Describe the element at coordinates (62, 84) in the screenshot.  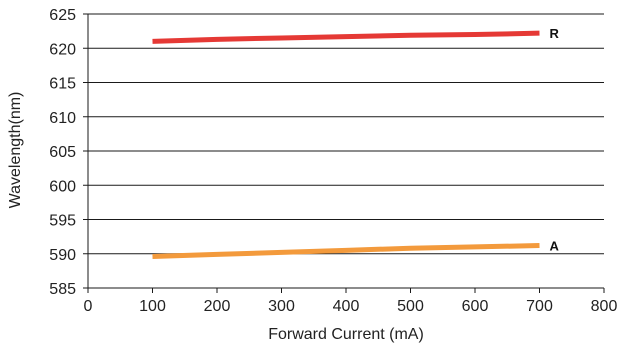
I see `y-tick-label: 615` at that location.